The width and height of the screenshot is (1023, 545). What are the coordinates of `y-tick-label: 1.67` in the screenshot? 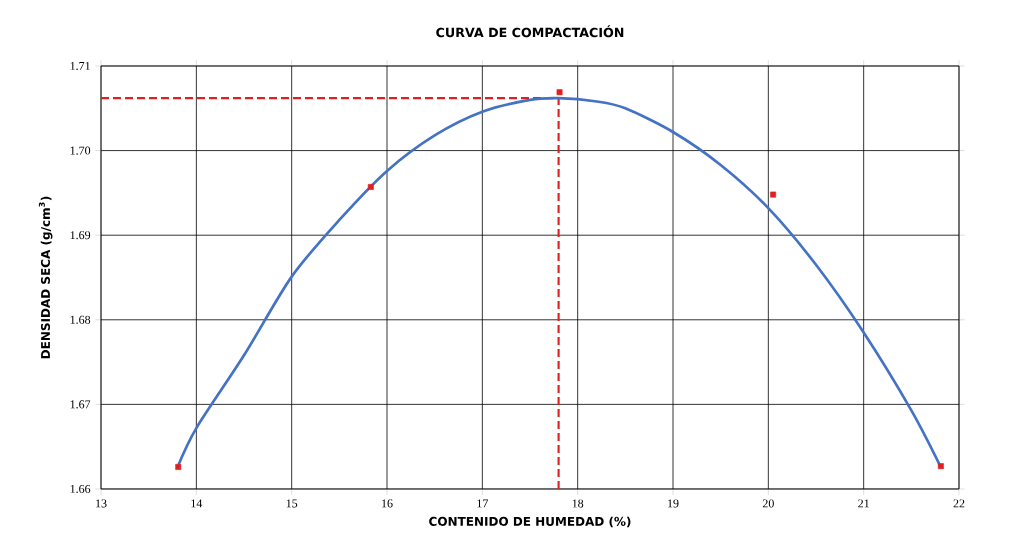 It's located at (80, 404).